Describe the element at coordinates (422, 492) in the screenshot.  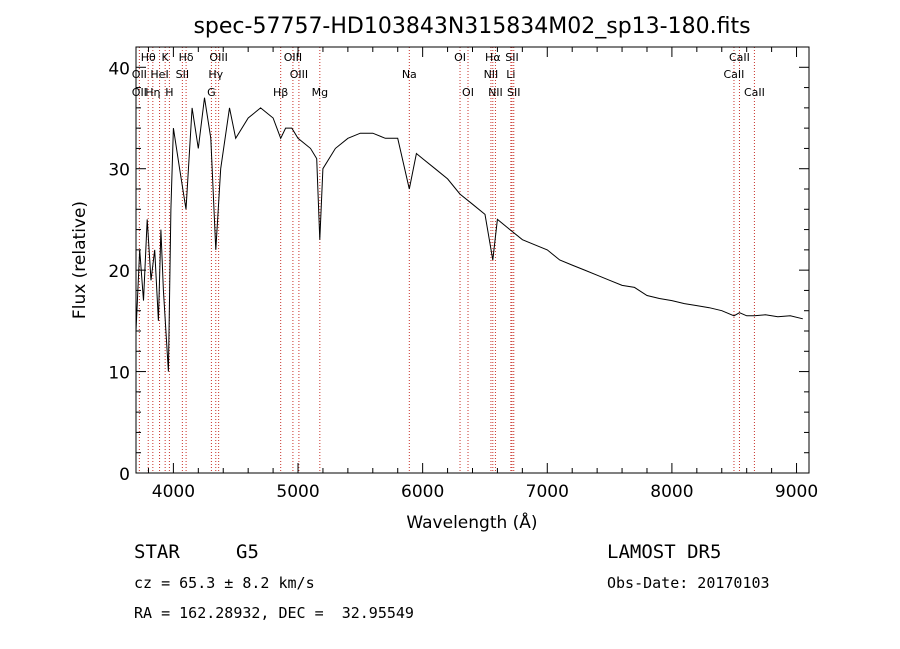
I see `x-tick-label: 6000` at that location.